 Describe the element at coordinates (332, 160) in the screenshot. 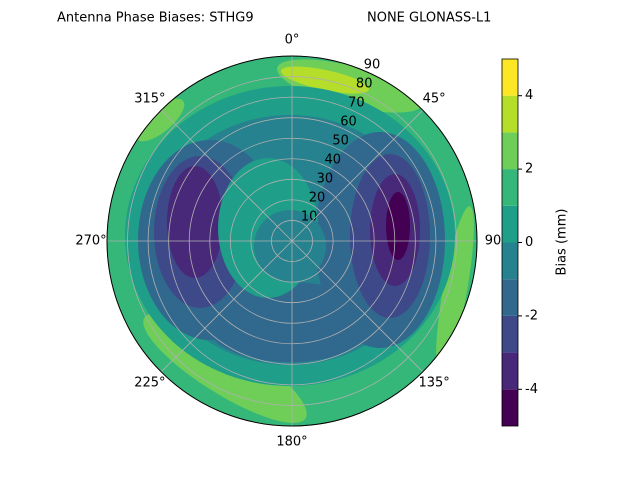

I see `r-tick-label: 40` at that location.